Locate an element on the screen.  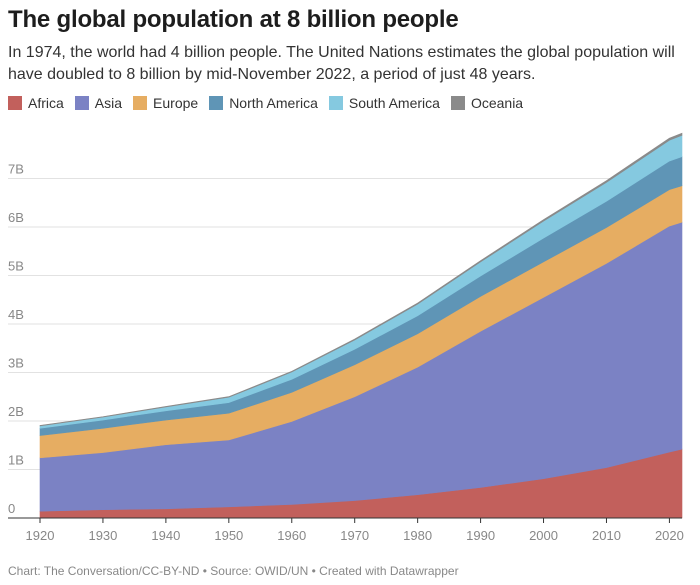
legend-label-europe: Europe is located at coordinates (176, 103).